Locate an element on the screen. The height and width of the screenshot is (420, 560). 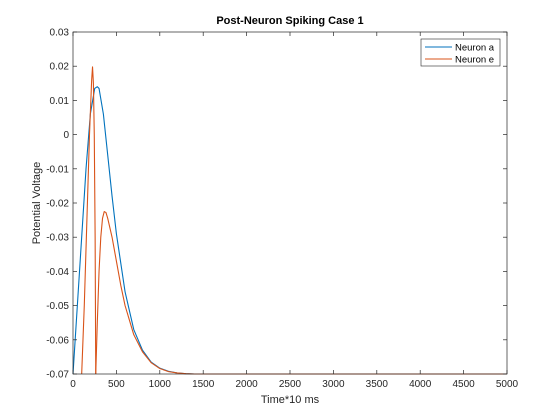
chart-title: Post-Neuron Spiking Case 1 is located at coordinates (289, 21).